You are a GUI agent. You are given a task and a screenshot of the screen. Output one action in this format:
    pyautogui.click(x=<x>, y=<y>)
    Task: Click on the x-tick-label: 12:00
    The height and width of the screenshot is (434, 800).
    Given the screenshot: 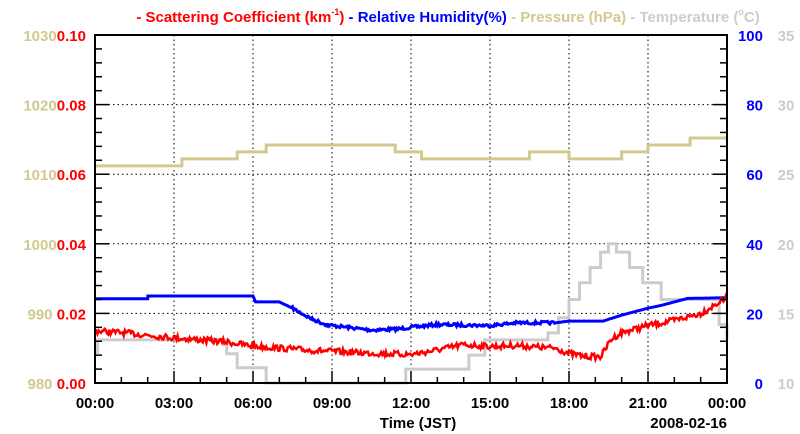 What is the action you would take?
    pyautogui.click(x=411, y=403)
    